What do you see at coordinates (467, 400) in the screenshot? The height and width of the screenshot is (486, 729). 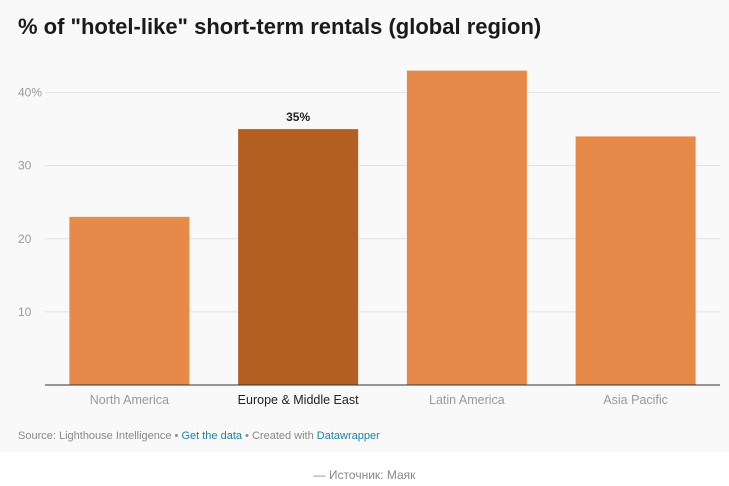 I see `x-tick-label: Latin America` at bounding box center [467, 400].